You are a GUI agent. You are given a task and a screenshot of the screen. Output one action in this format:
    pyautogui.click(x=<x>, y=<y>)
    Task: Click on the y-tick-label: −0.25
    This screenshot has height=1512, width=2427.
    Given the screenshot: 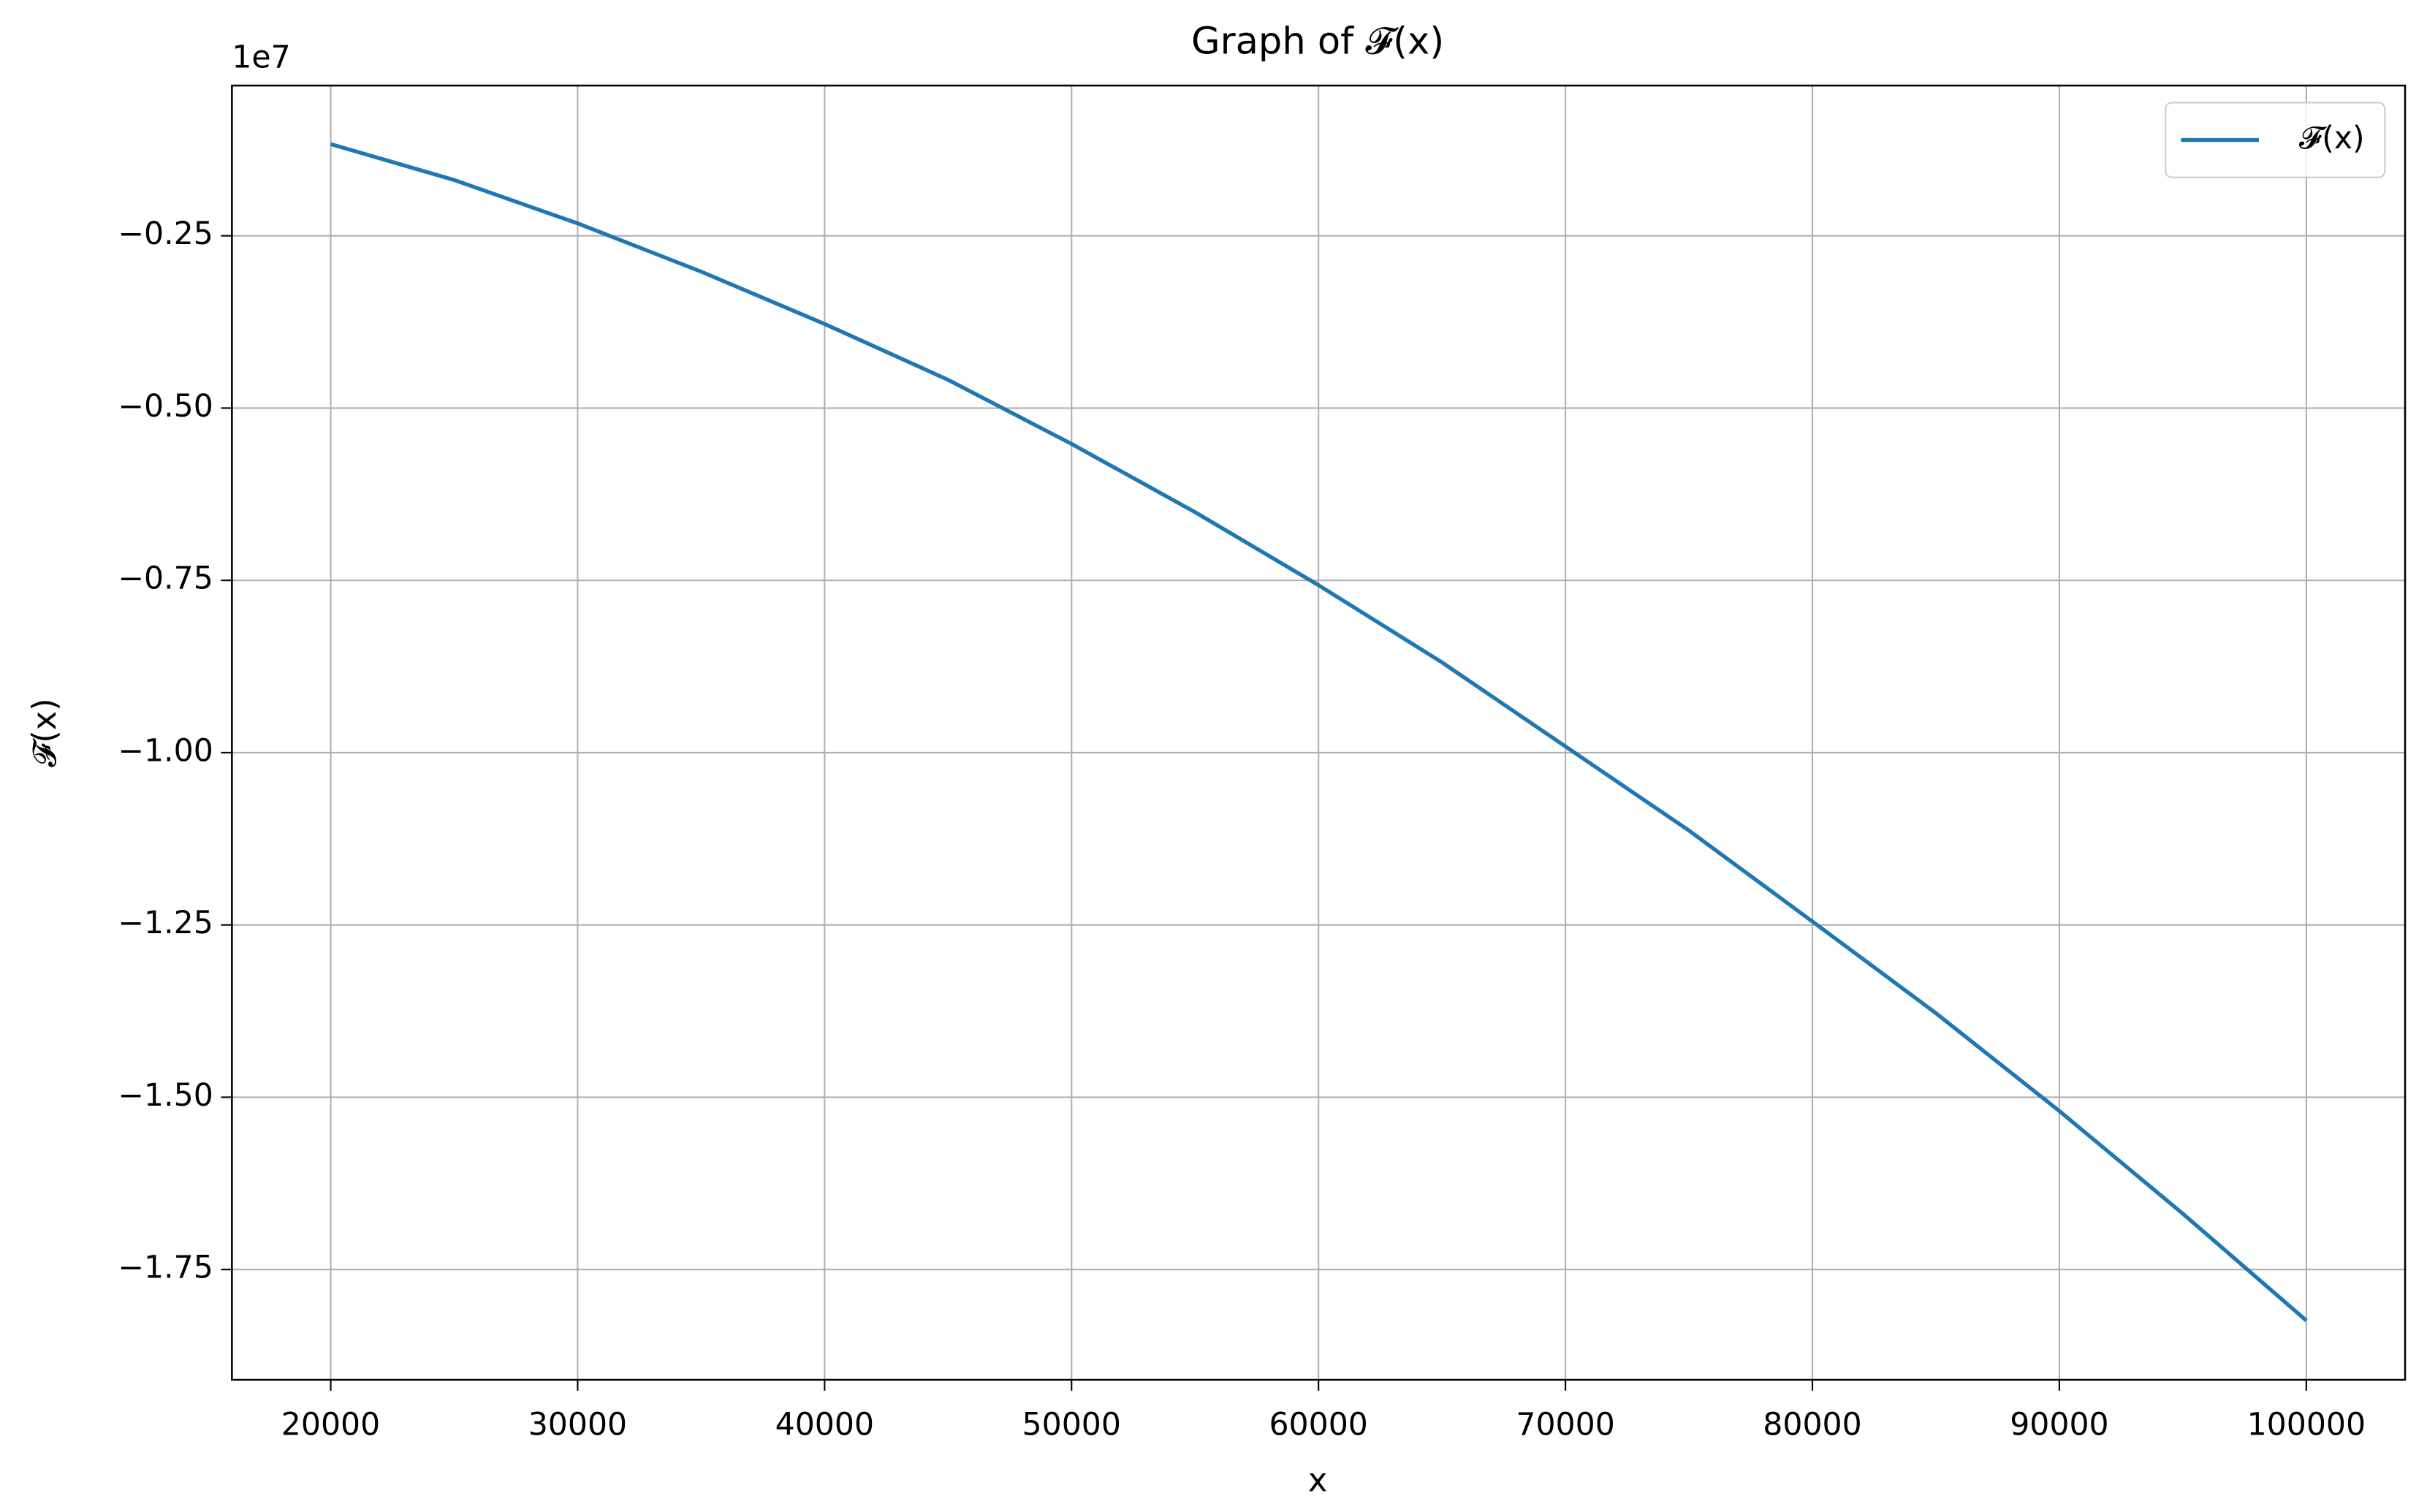 What is the action you would take?
    pyautogui.click(x=166, y=234)
    